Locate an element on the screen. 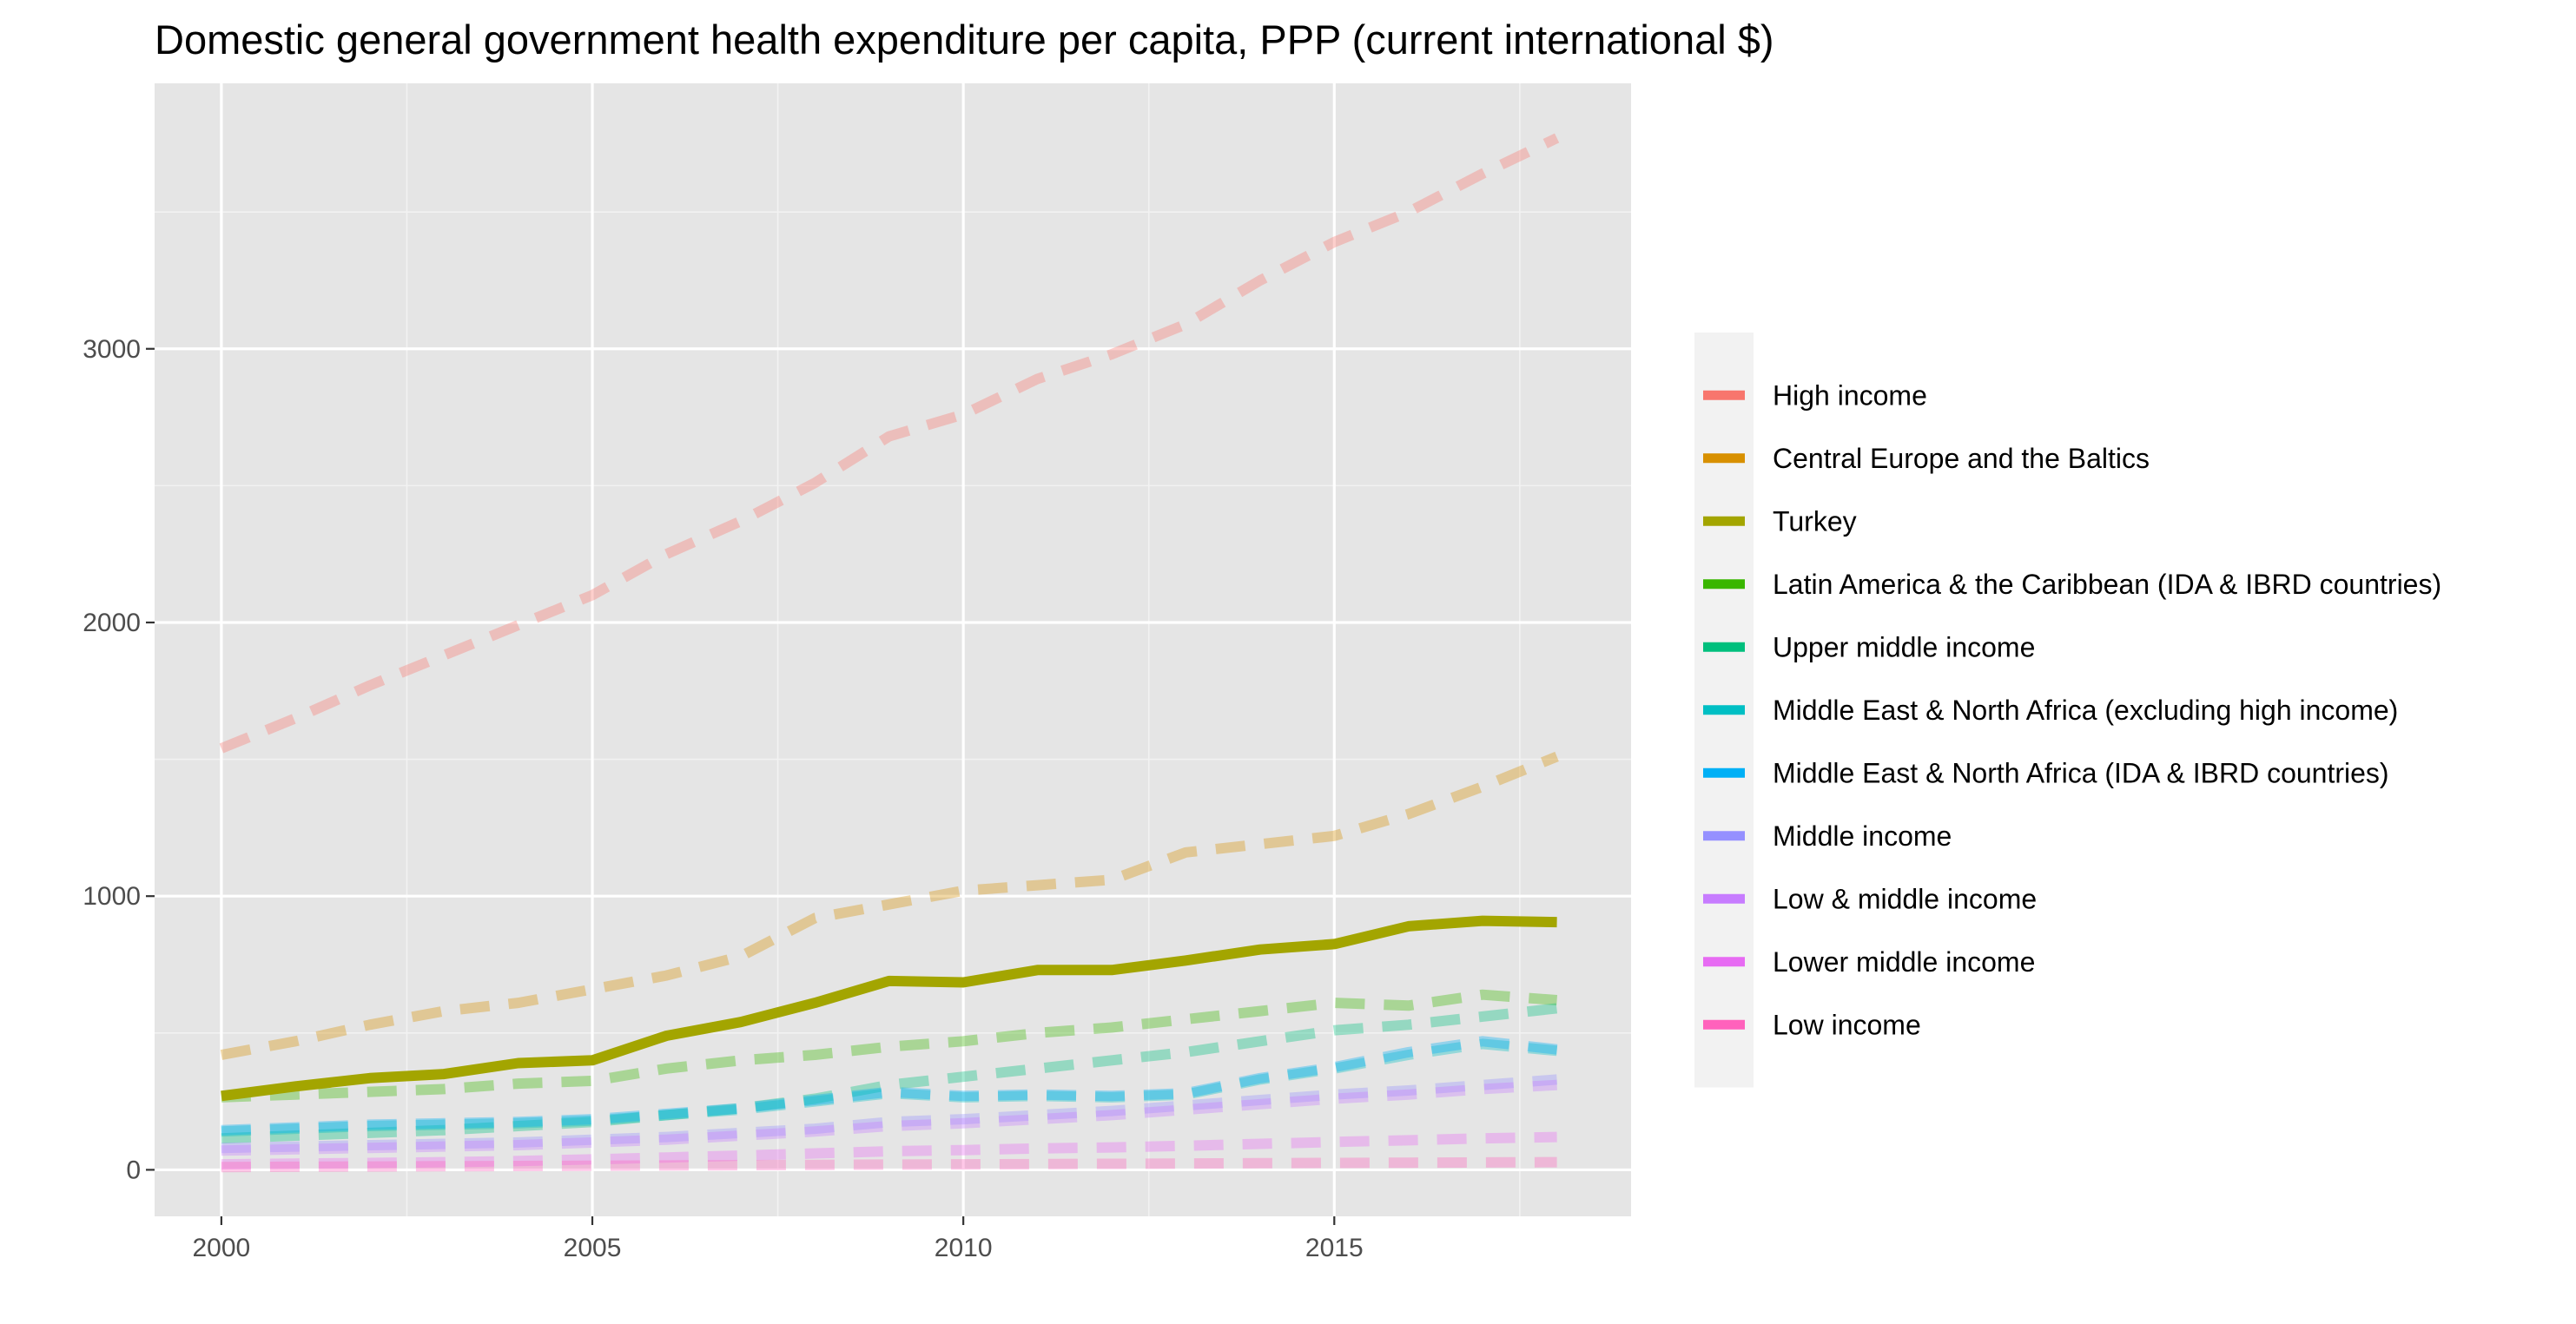  legend-label: Central Europe and the Baltics is located at coordinates (1961, 459).